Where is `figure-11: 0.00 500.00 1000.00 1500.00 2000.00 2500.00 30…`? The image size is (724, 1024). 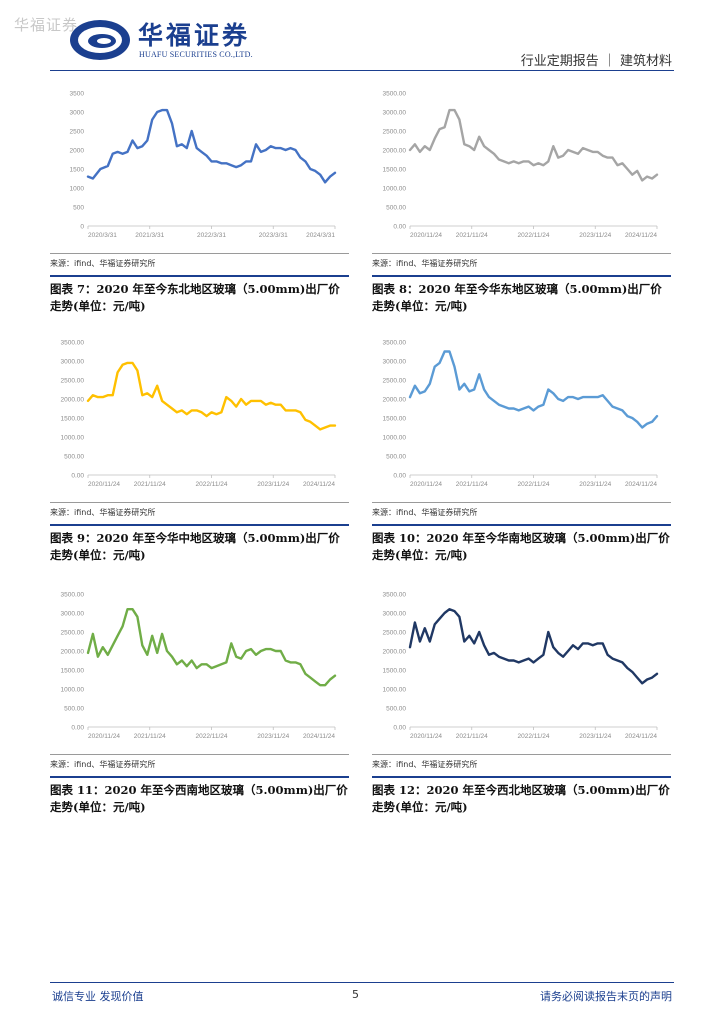 figure-11: 0.00 500.00 1000.00 1500.00 2000.00 2500.00 30… is located at coordinates (199, 711).